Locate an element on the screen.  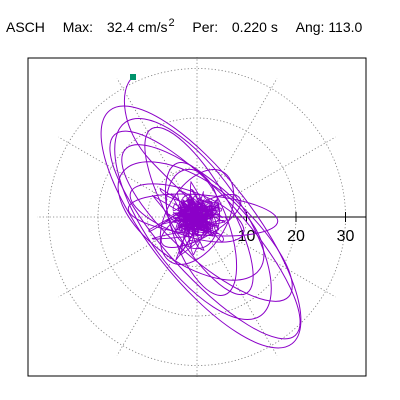
trace-start-segment is located at coordinates (161, 147).